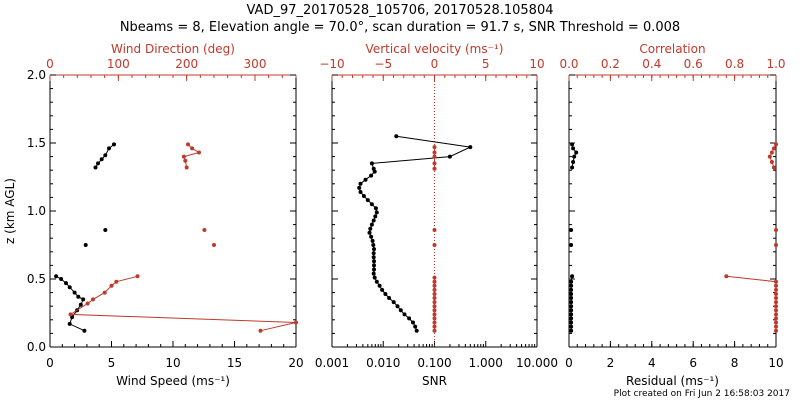  What do you see at coordinates (672, 381) in the screenshot?
I see `x-bottom-axis-label: Residual (ms⁻¹)` at bounding box center [672, 381].